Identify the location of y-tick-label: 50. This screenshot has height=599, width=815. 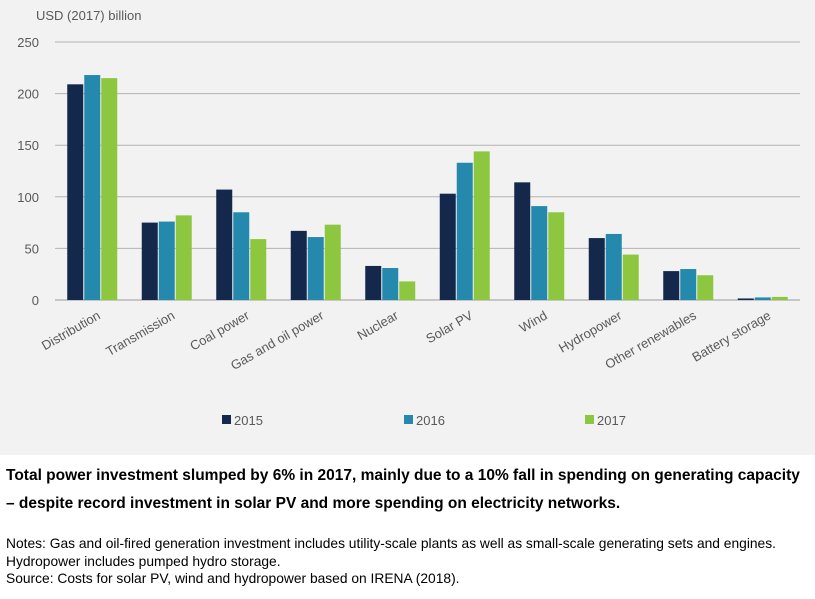
(32, 248).